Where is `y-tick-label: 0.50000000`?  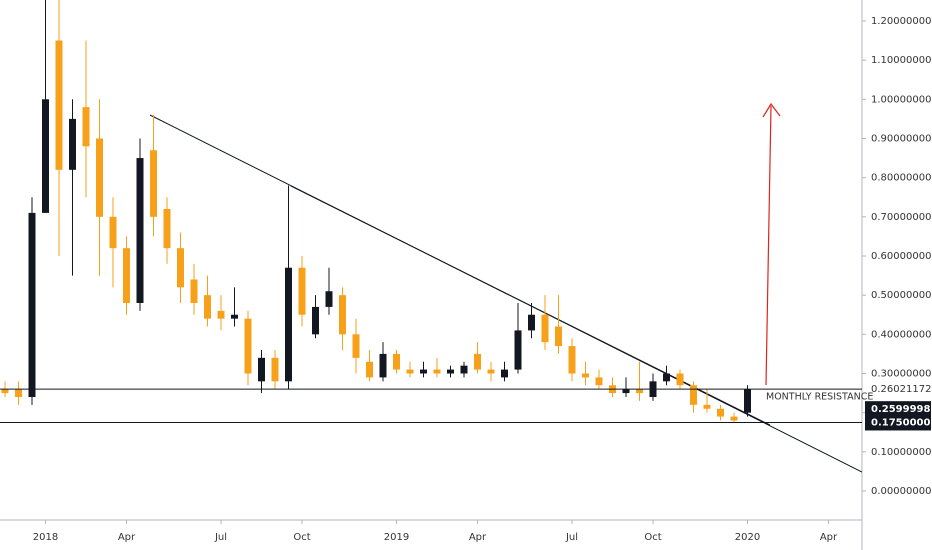 y-tick-label: 0.50000000 is located at coordinates (901, 295).